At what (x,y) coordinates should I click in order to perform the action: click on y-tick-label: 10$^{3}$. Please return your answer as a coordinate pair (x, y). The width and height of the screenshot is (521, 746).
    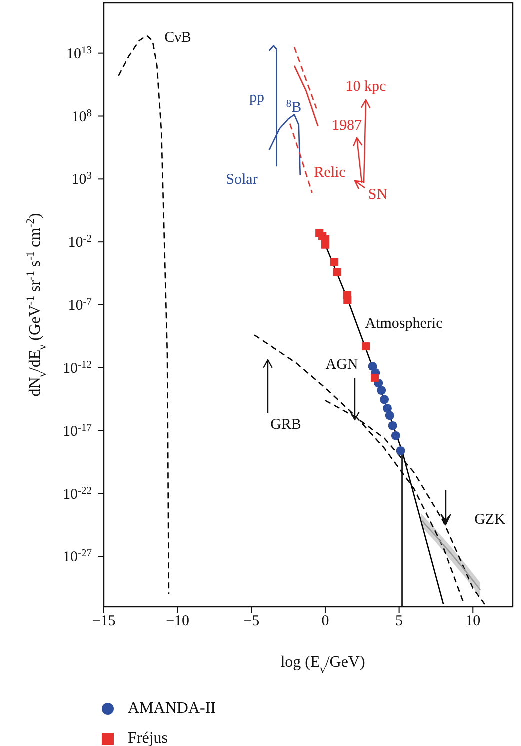
    Looking at the image, I should click on (82, 179).